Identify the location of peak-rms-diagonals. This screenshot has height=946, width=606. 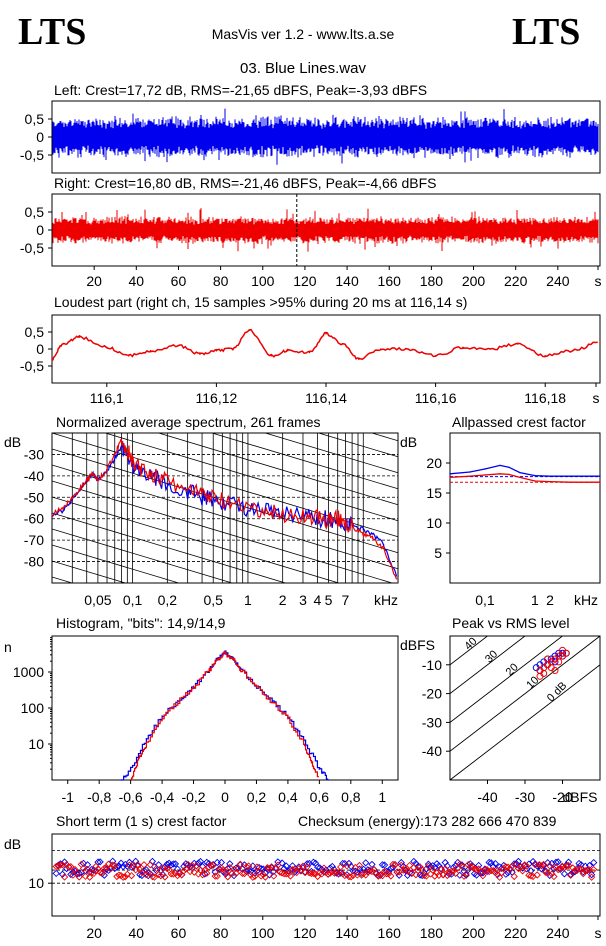
(525, 708).